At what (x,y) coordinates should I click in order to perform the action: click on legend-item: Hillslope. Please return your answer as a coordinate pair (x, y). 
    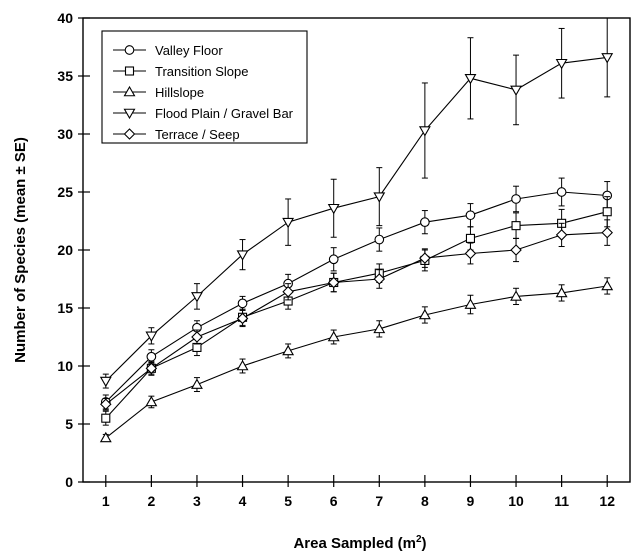
    Looking at the image, I should click on (158, 92).